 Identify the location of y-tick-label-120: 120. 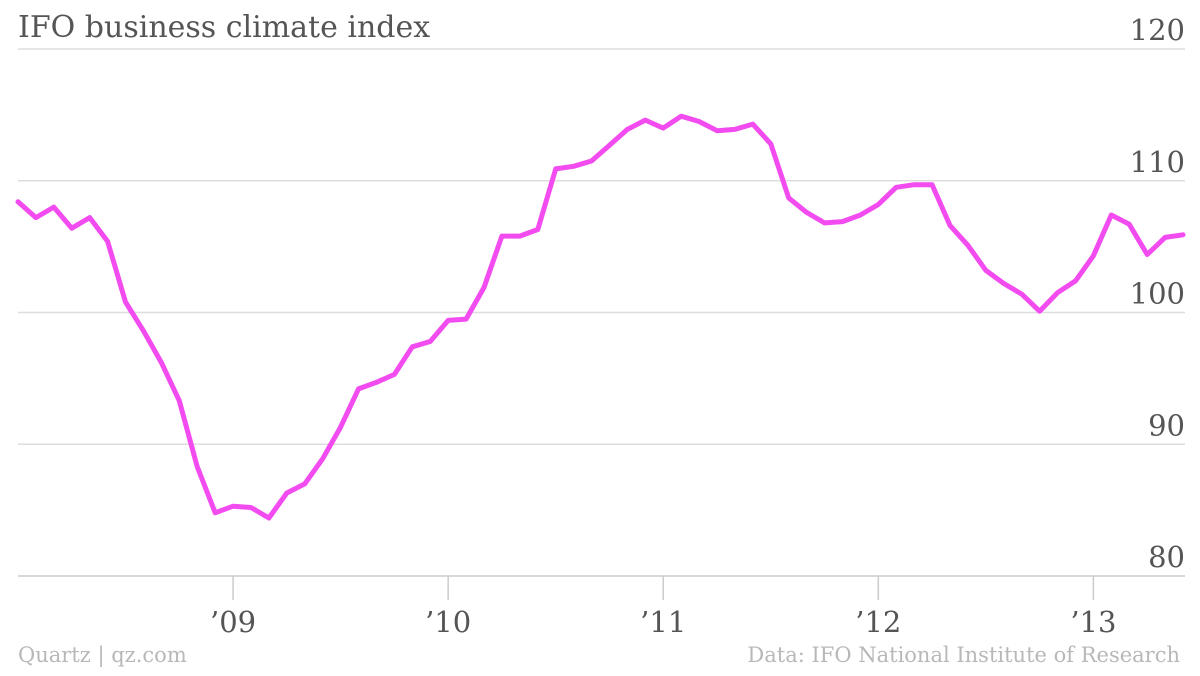
(1157, 30).